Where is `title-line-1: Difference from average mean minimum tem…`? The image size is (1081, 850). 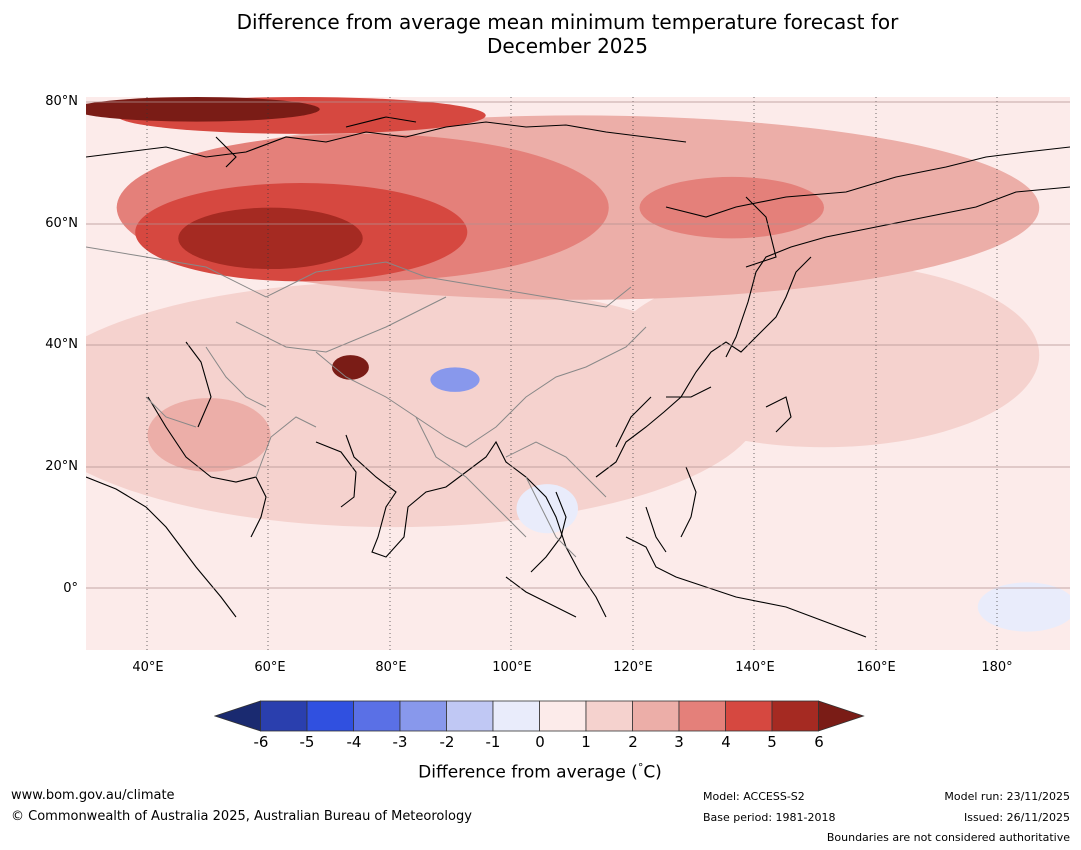 title-line-1: Difference from average mean minimum tem… is located at coordinates (567, 22).